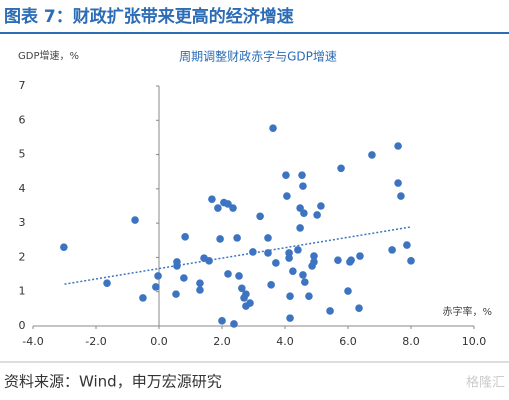 The image size is (509, 400). What do you see at coordinates (22, 85) in the screenshot?
I see `y-tick-label: 7` at bounding box center [22, 85].